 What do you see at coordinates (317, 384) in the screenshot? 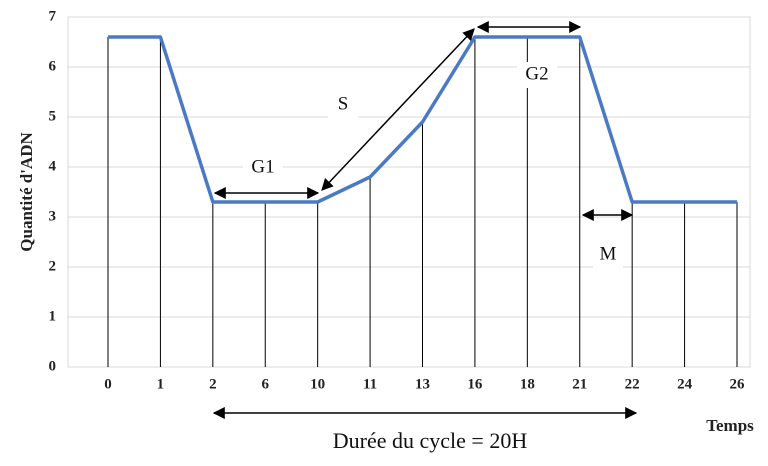
I see `x-tick-label: 10` at bounding box center [317, 384].